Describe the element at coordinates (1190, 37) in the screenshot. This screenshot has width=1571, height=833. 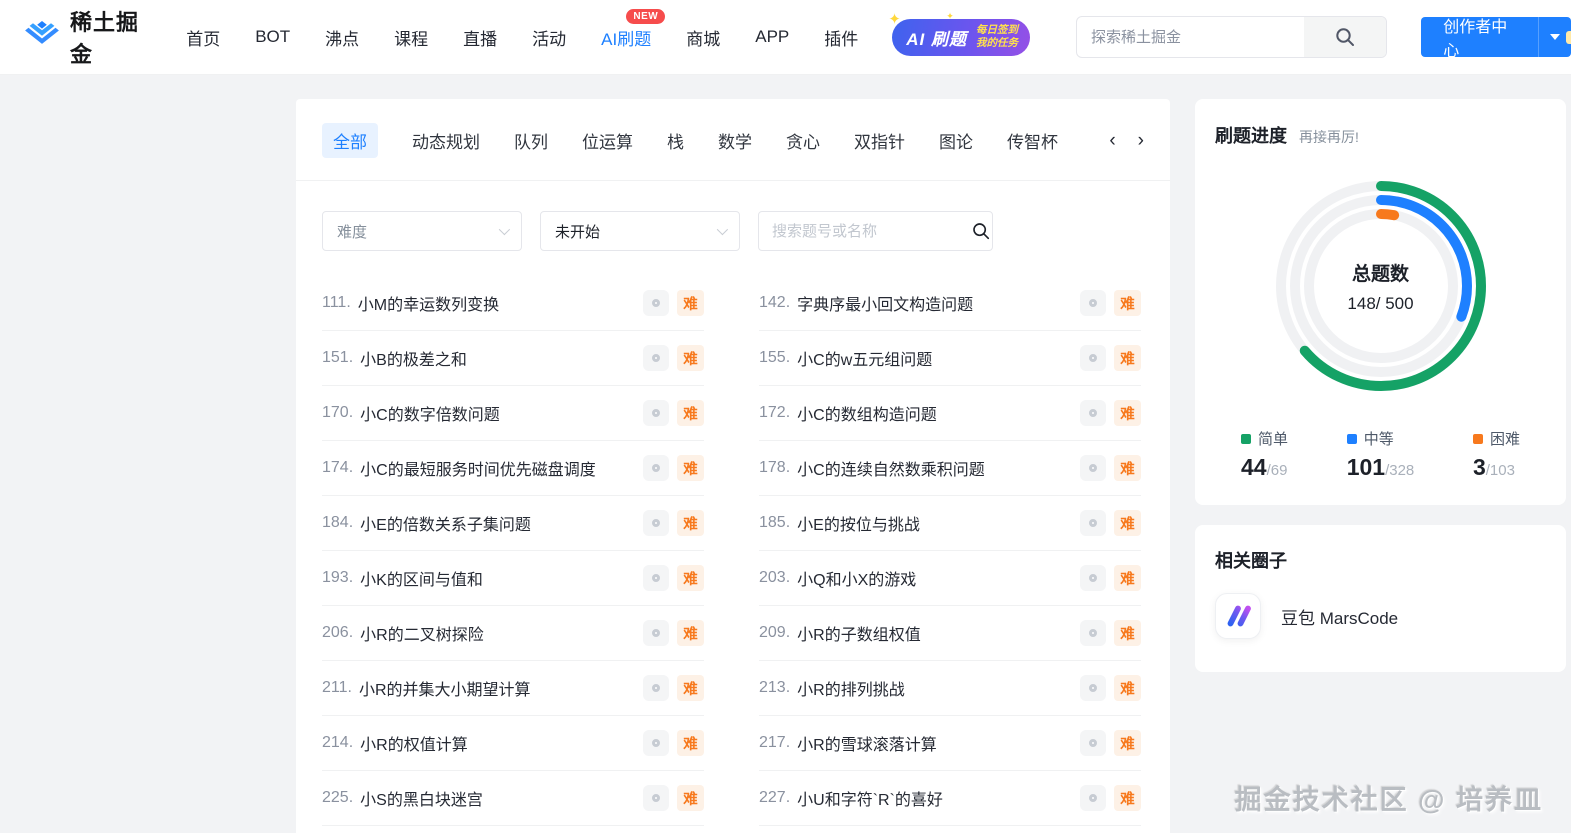
I see `global-search-input` at that location.